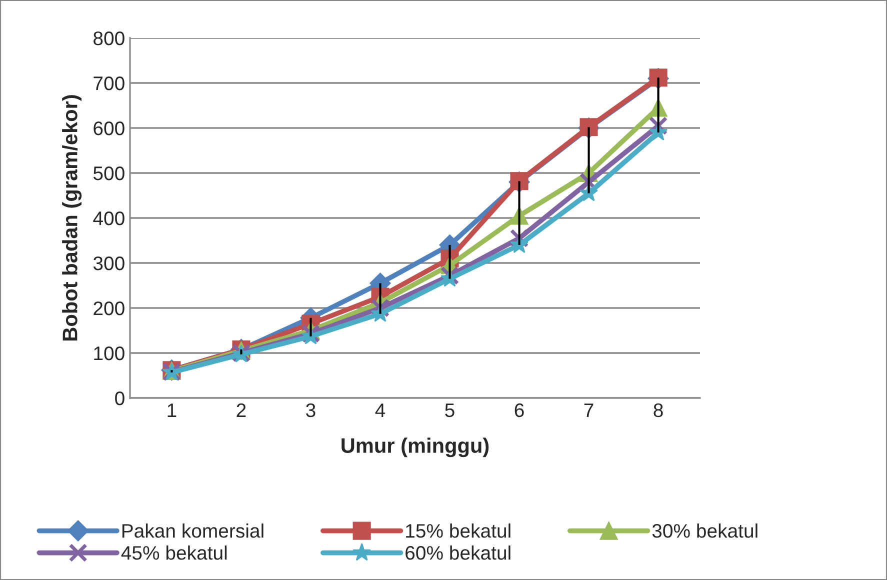 The width and height of the screenshot is (887, 580). I want to click on y-tick-label: 600, so click(109, 128).